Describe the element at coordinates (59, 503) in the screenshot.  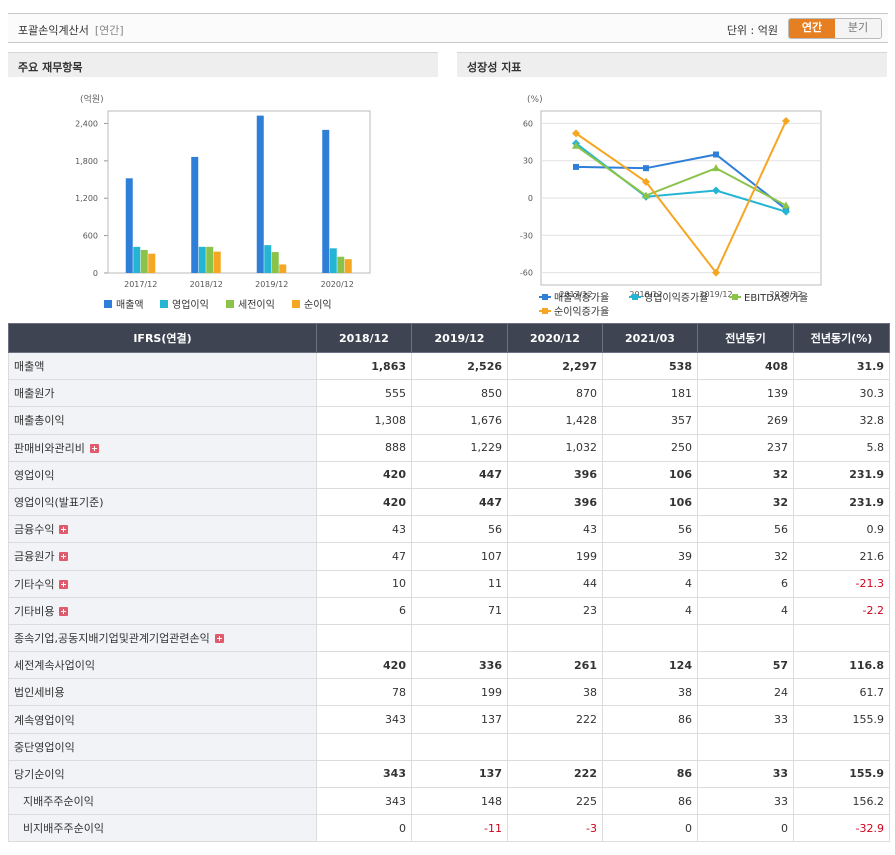
I see `row-label: 영업이익(발표기준)` at that location.